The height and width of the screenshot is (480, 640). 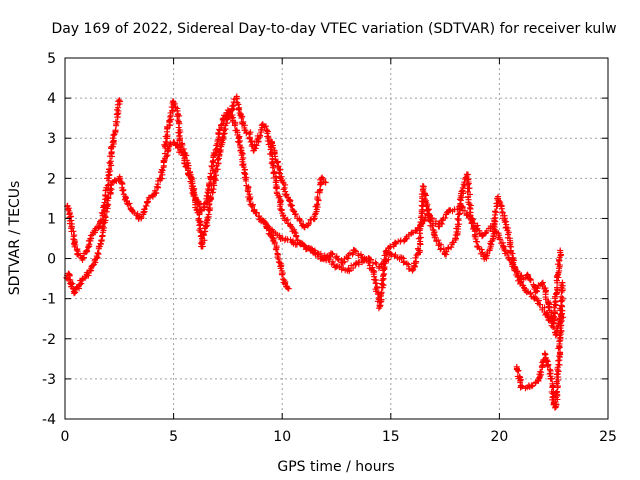 I want to click on y-tick-label: 3, so click(x=51, y=139).